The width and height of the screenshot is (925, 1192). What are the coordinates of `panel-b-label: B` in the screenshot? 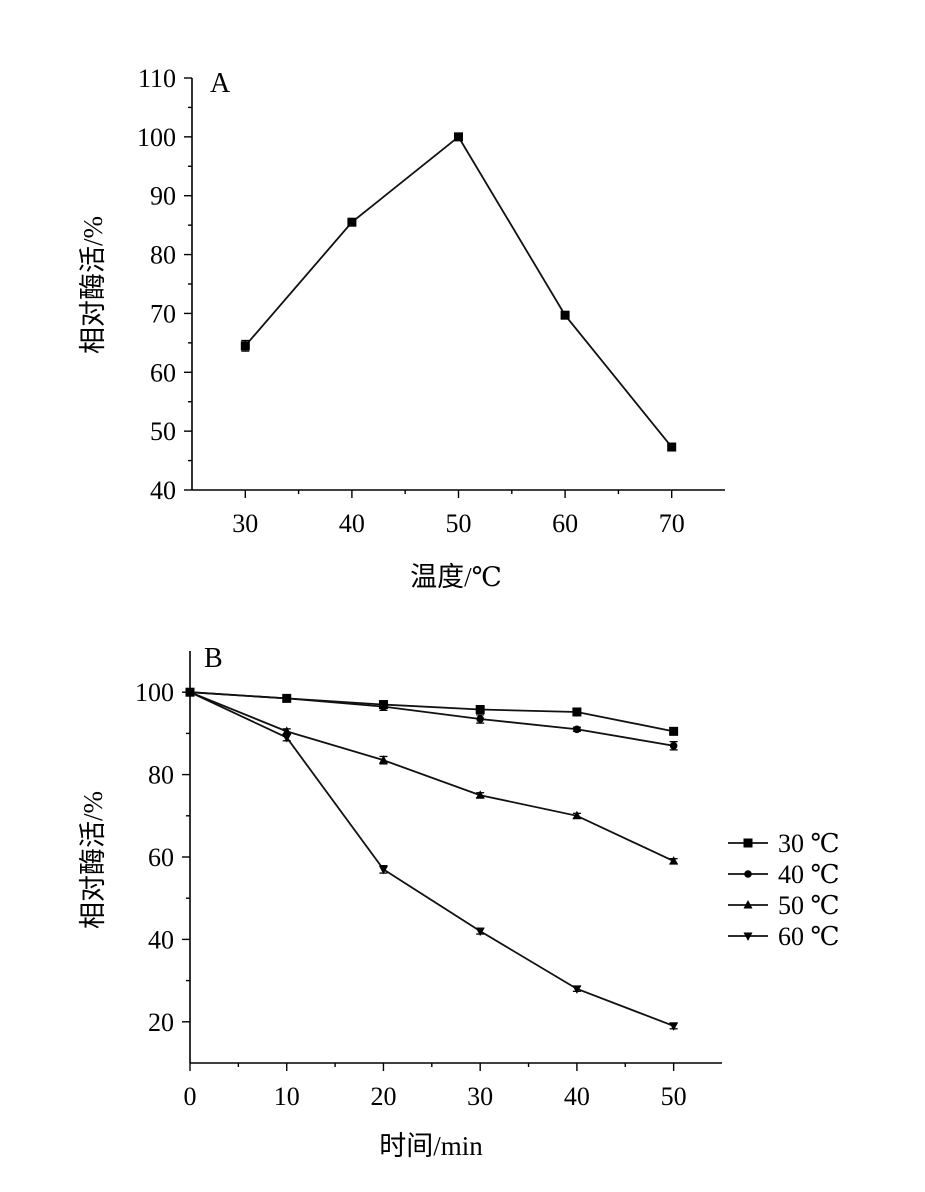 It's located at (213, 658).